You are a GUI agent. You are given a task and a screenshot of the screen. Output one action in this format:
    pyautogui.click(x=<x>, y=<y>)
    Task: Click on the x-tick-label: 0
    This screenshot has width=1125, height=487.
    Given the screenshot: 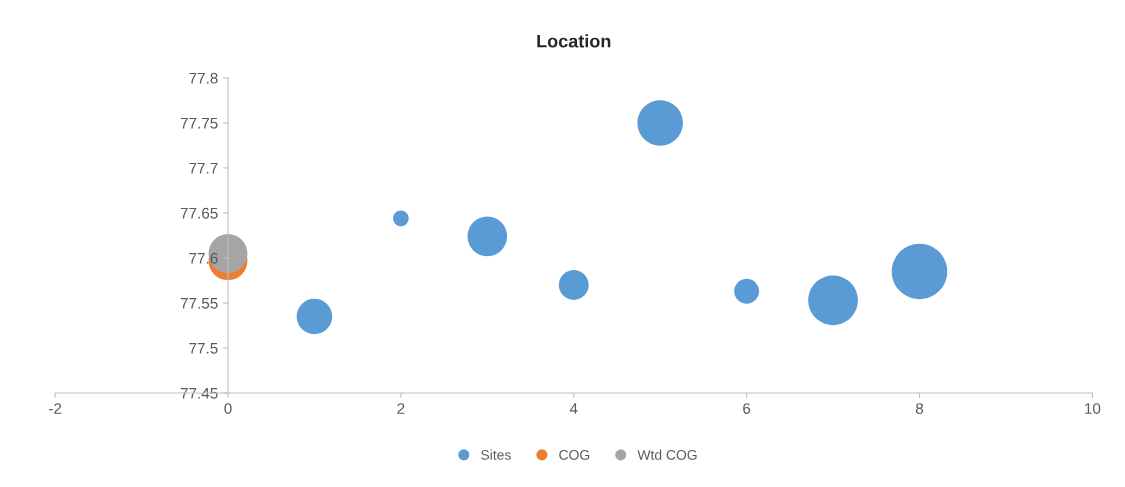 What is the action you would take?
    pyautogui.click(x=228, y=408)
    